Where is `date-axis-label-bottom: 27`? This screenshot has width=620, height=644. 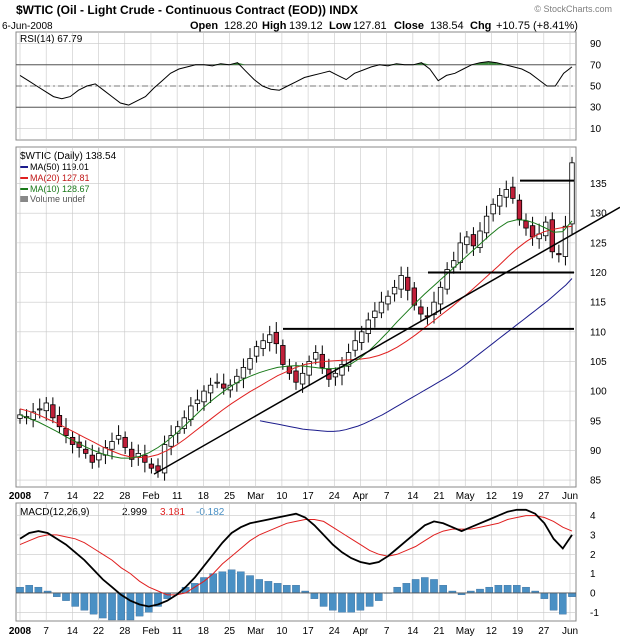
date-axis-label-bottom: 27 is located at coordinates (544, 631).